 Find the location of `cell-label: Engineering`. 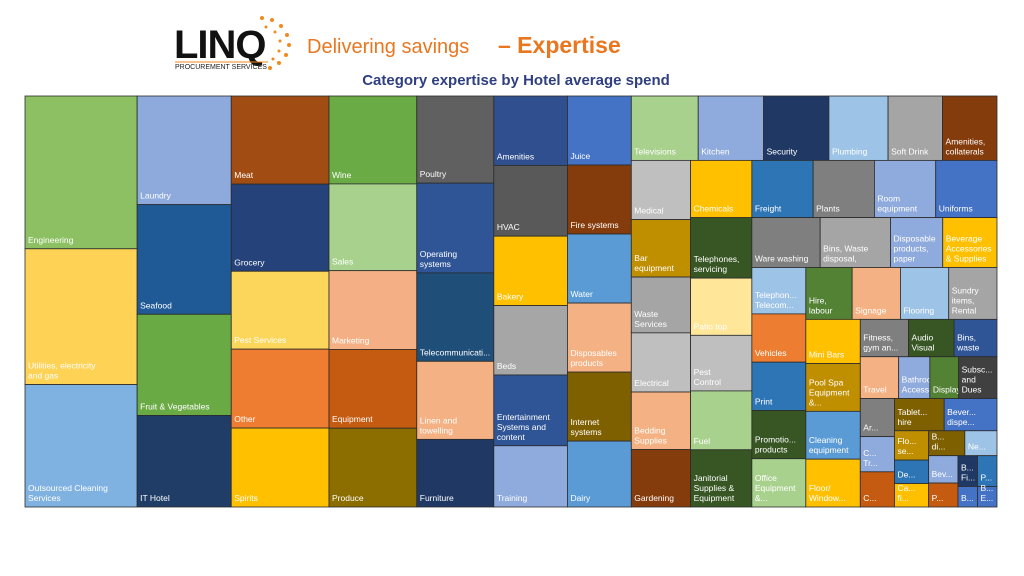

cell-label: Engineering is located at coordinates (51, 240).